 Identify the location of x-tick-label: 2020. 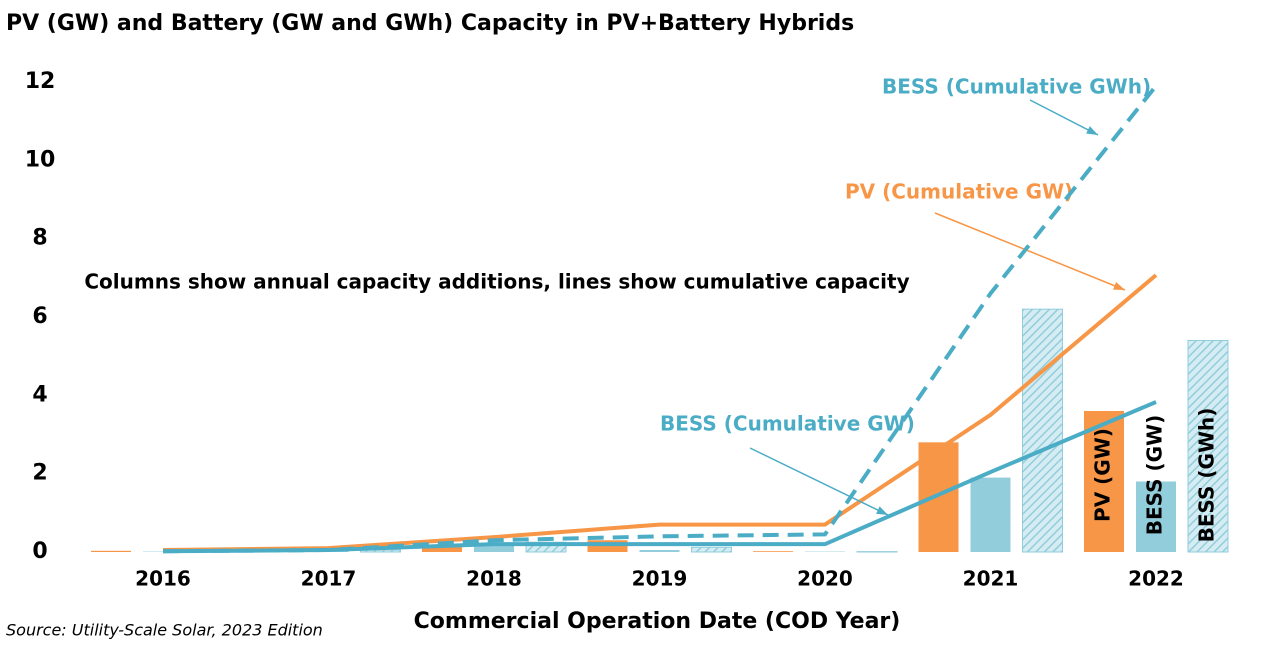
(825, 579).